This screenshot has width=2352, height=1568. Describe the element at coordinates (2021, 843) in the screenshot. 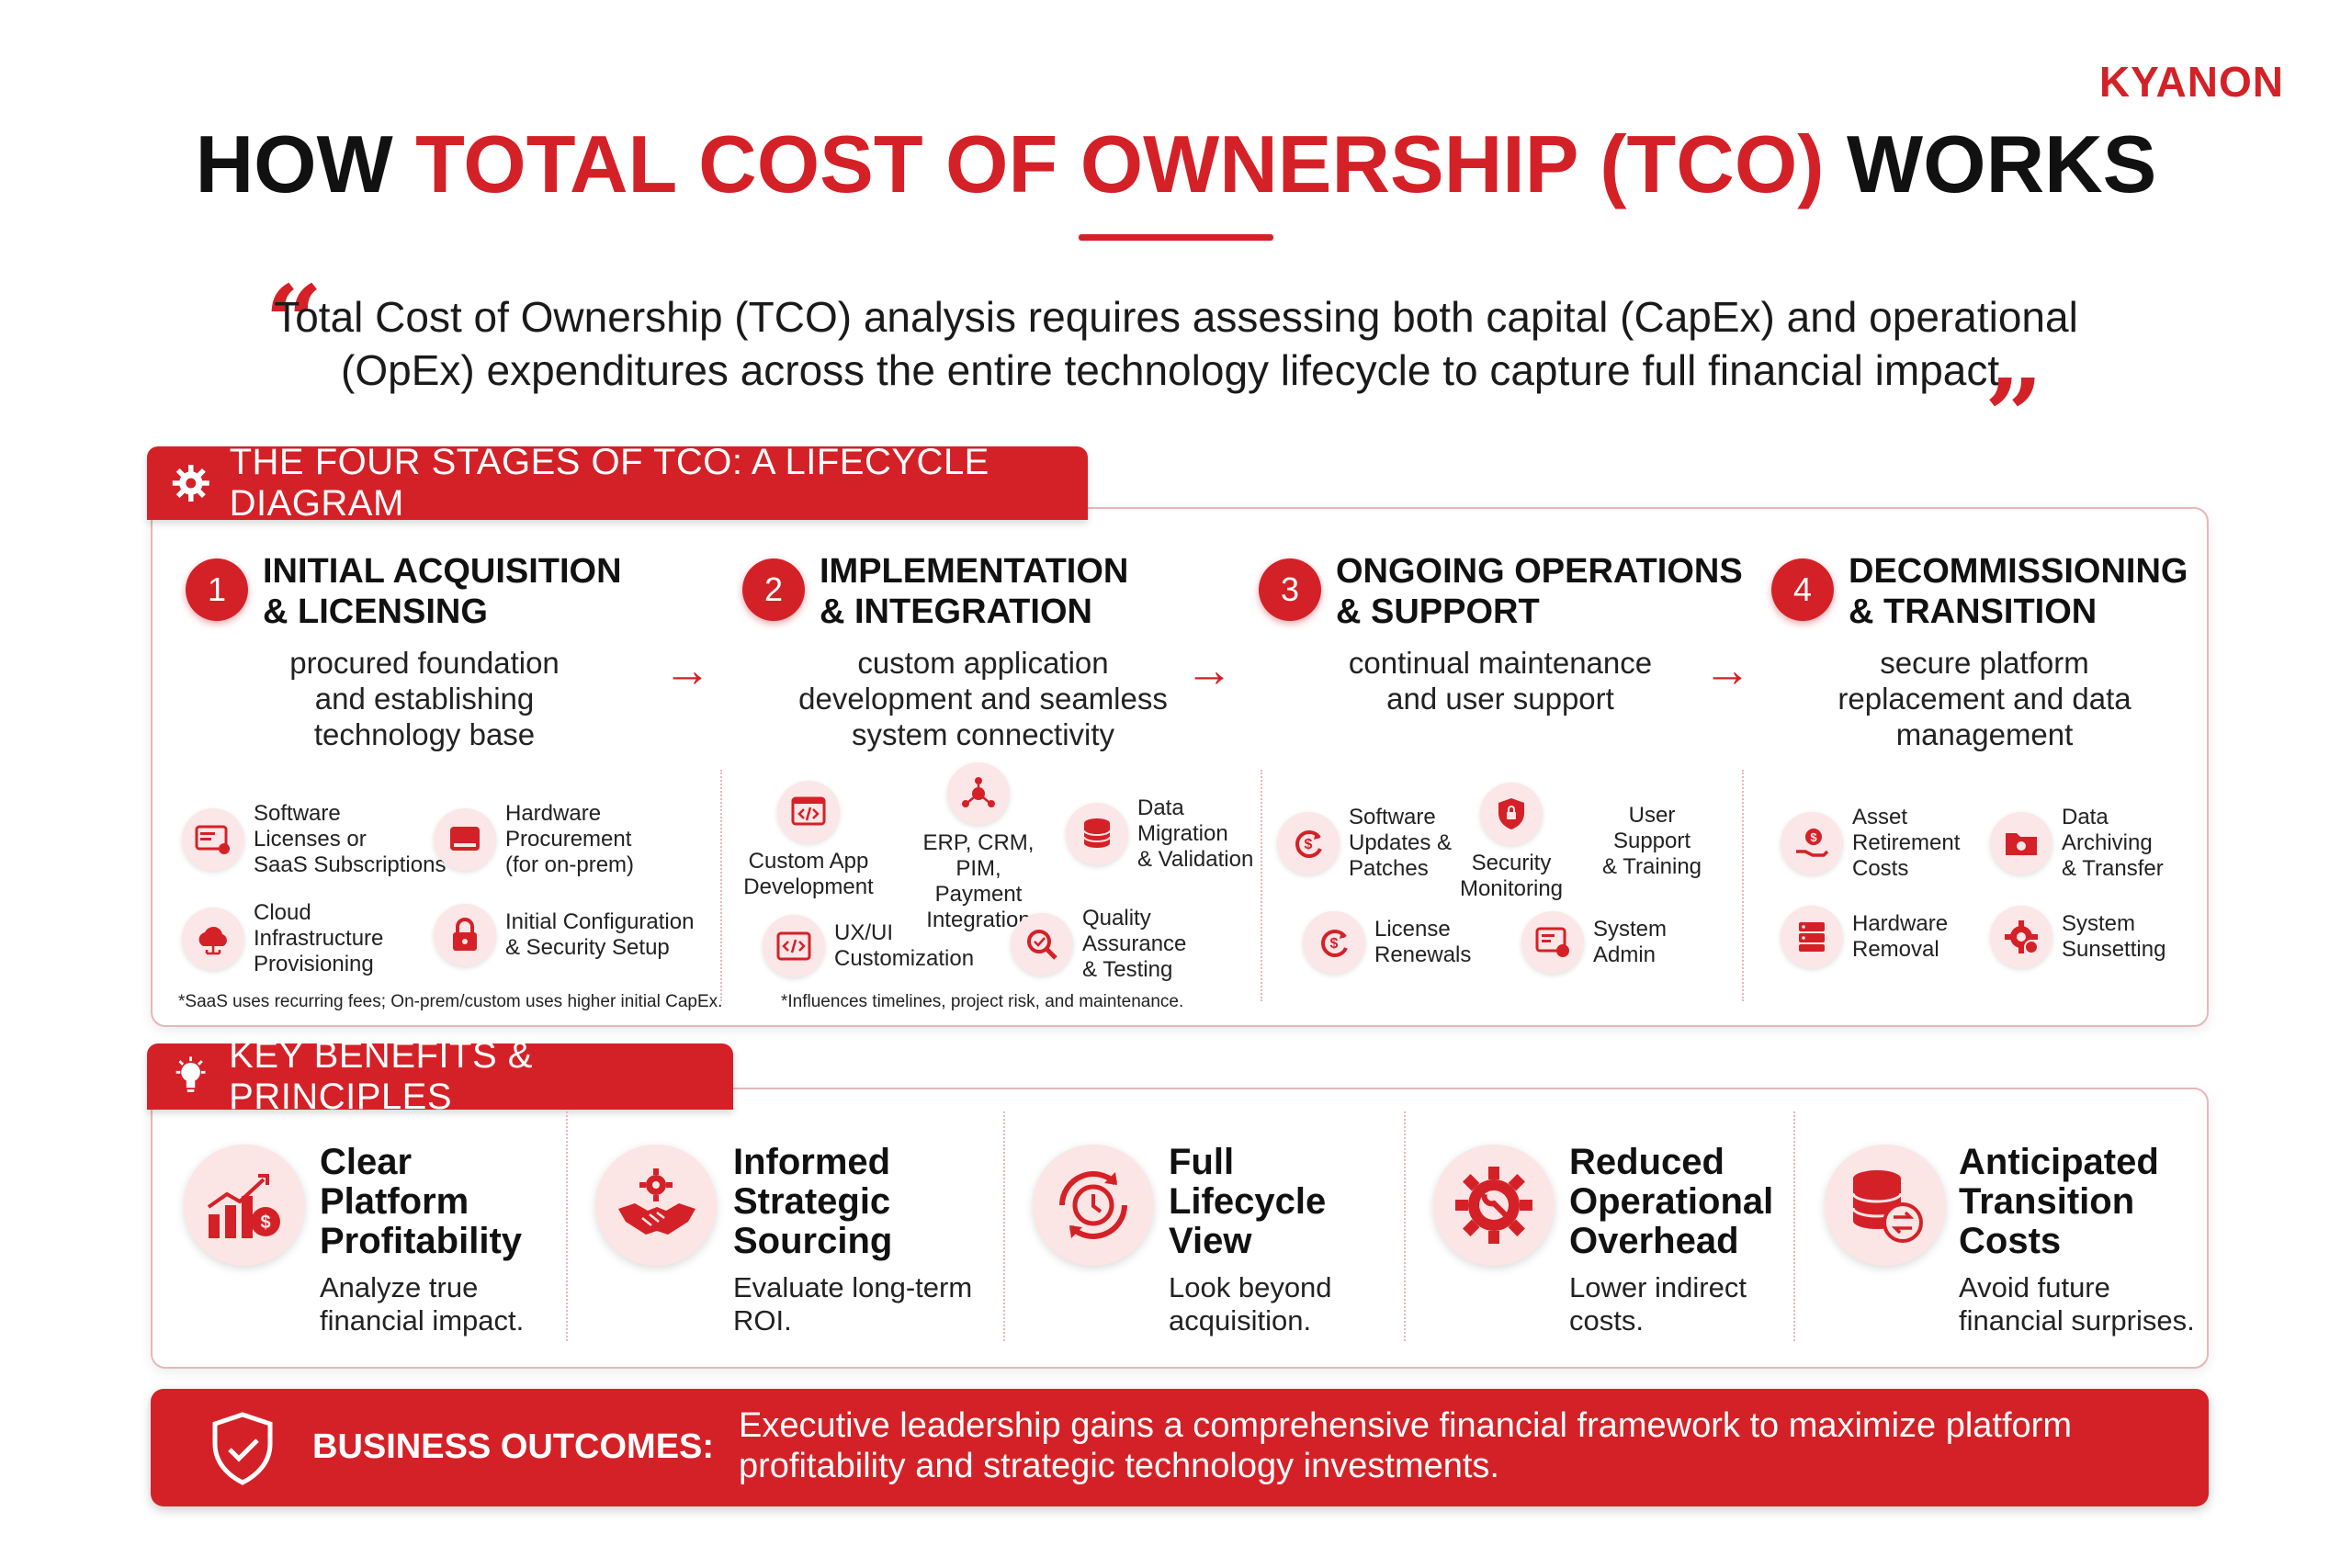

I see `folder-icon` at that location.